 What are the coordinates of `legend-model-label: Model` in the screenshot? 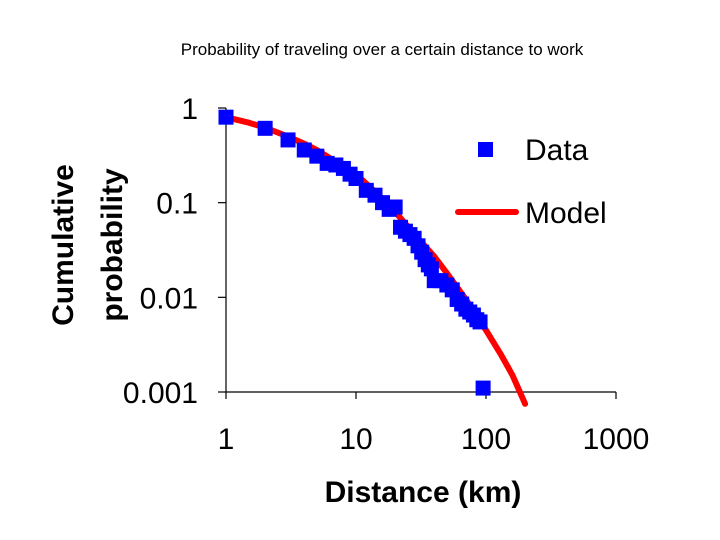 It's located at (566, 213).